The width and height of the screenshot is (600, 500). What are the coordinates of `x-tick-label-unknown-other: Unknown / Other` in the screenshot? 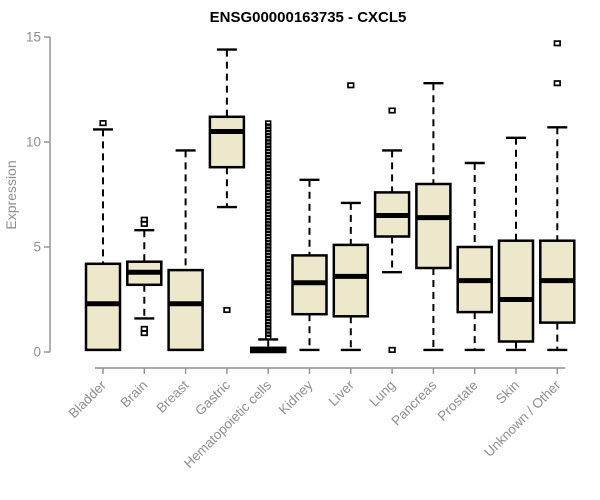 It's located at (522, 418).